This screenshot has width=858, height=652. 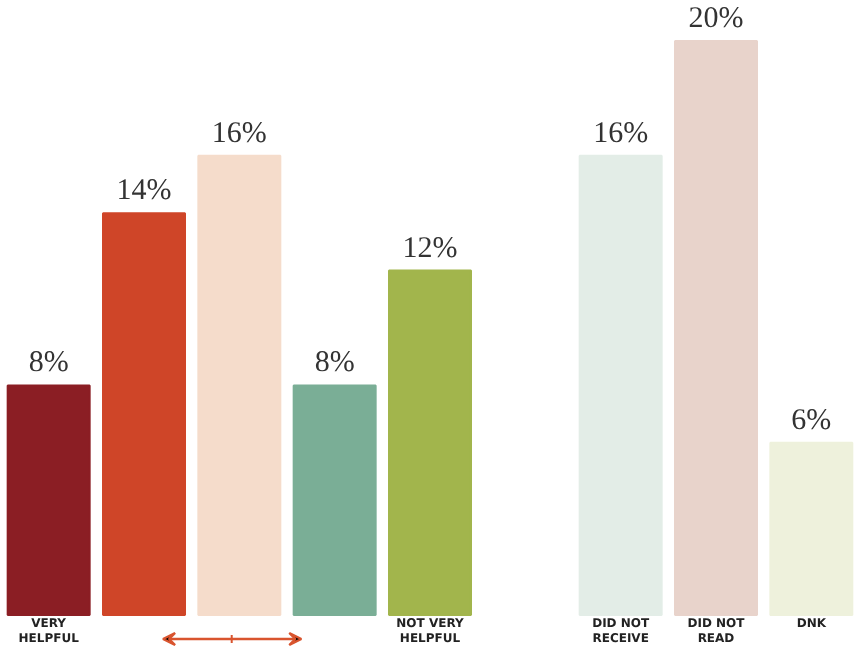 I want to click on data-label: 6%, so click(x=811, y=420).